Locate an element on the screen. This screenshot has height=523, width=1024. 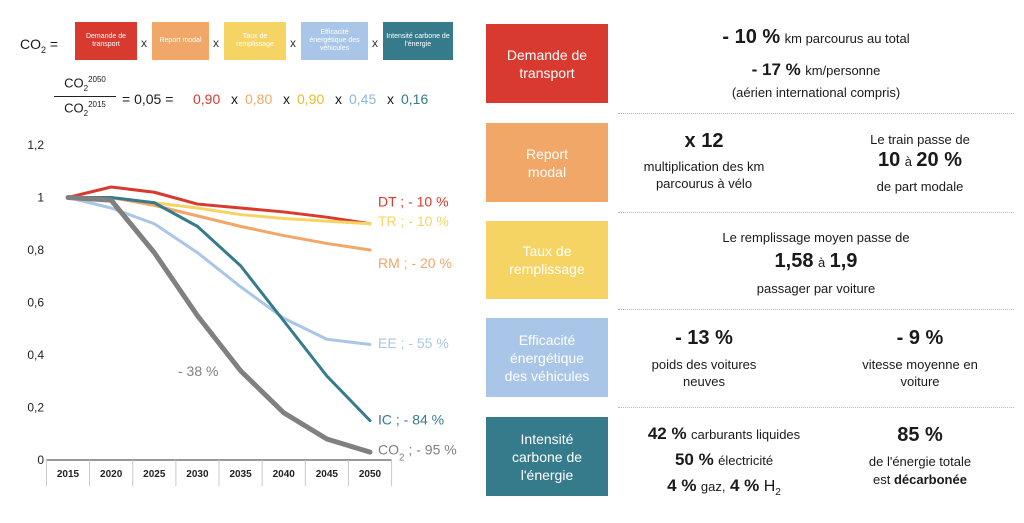
ratio-denominator: CO22015 is located at coordinates (85, 109).